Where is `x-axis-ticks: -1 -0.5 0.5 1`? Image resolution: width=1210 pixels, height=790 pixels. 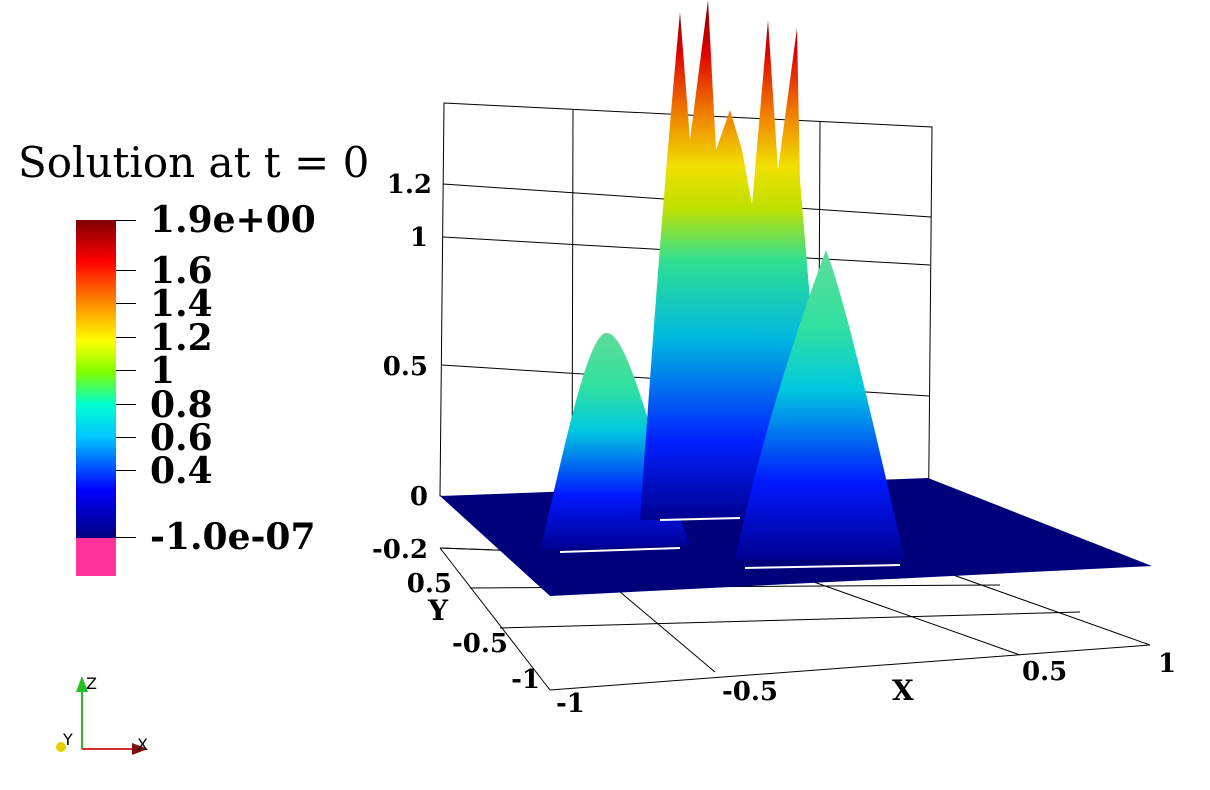
x-axis-ticks: -1 -0.5 0.5 1 is located at coordinates (866, 684).